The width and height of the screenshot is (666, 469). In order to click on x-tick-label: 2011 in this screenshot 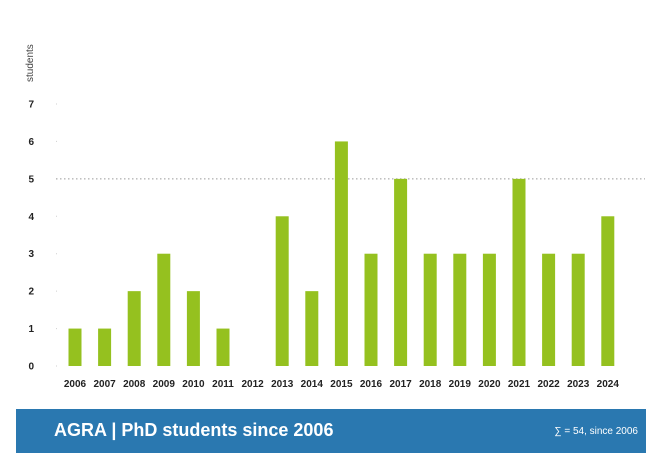, I will do `click(223, 384)`.